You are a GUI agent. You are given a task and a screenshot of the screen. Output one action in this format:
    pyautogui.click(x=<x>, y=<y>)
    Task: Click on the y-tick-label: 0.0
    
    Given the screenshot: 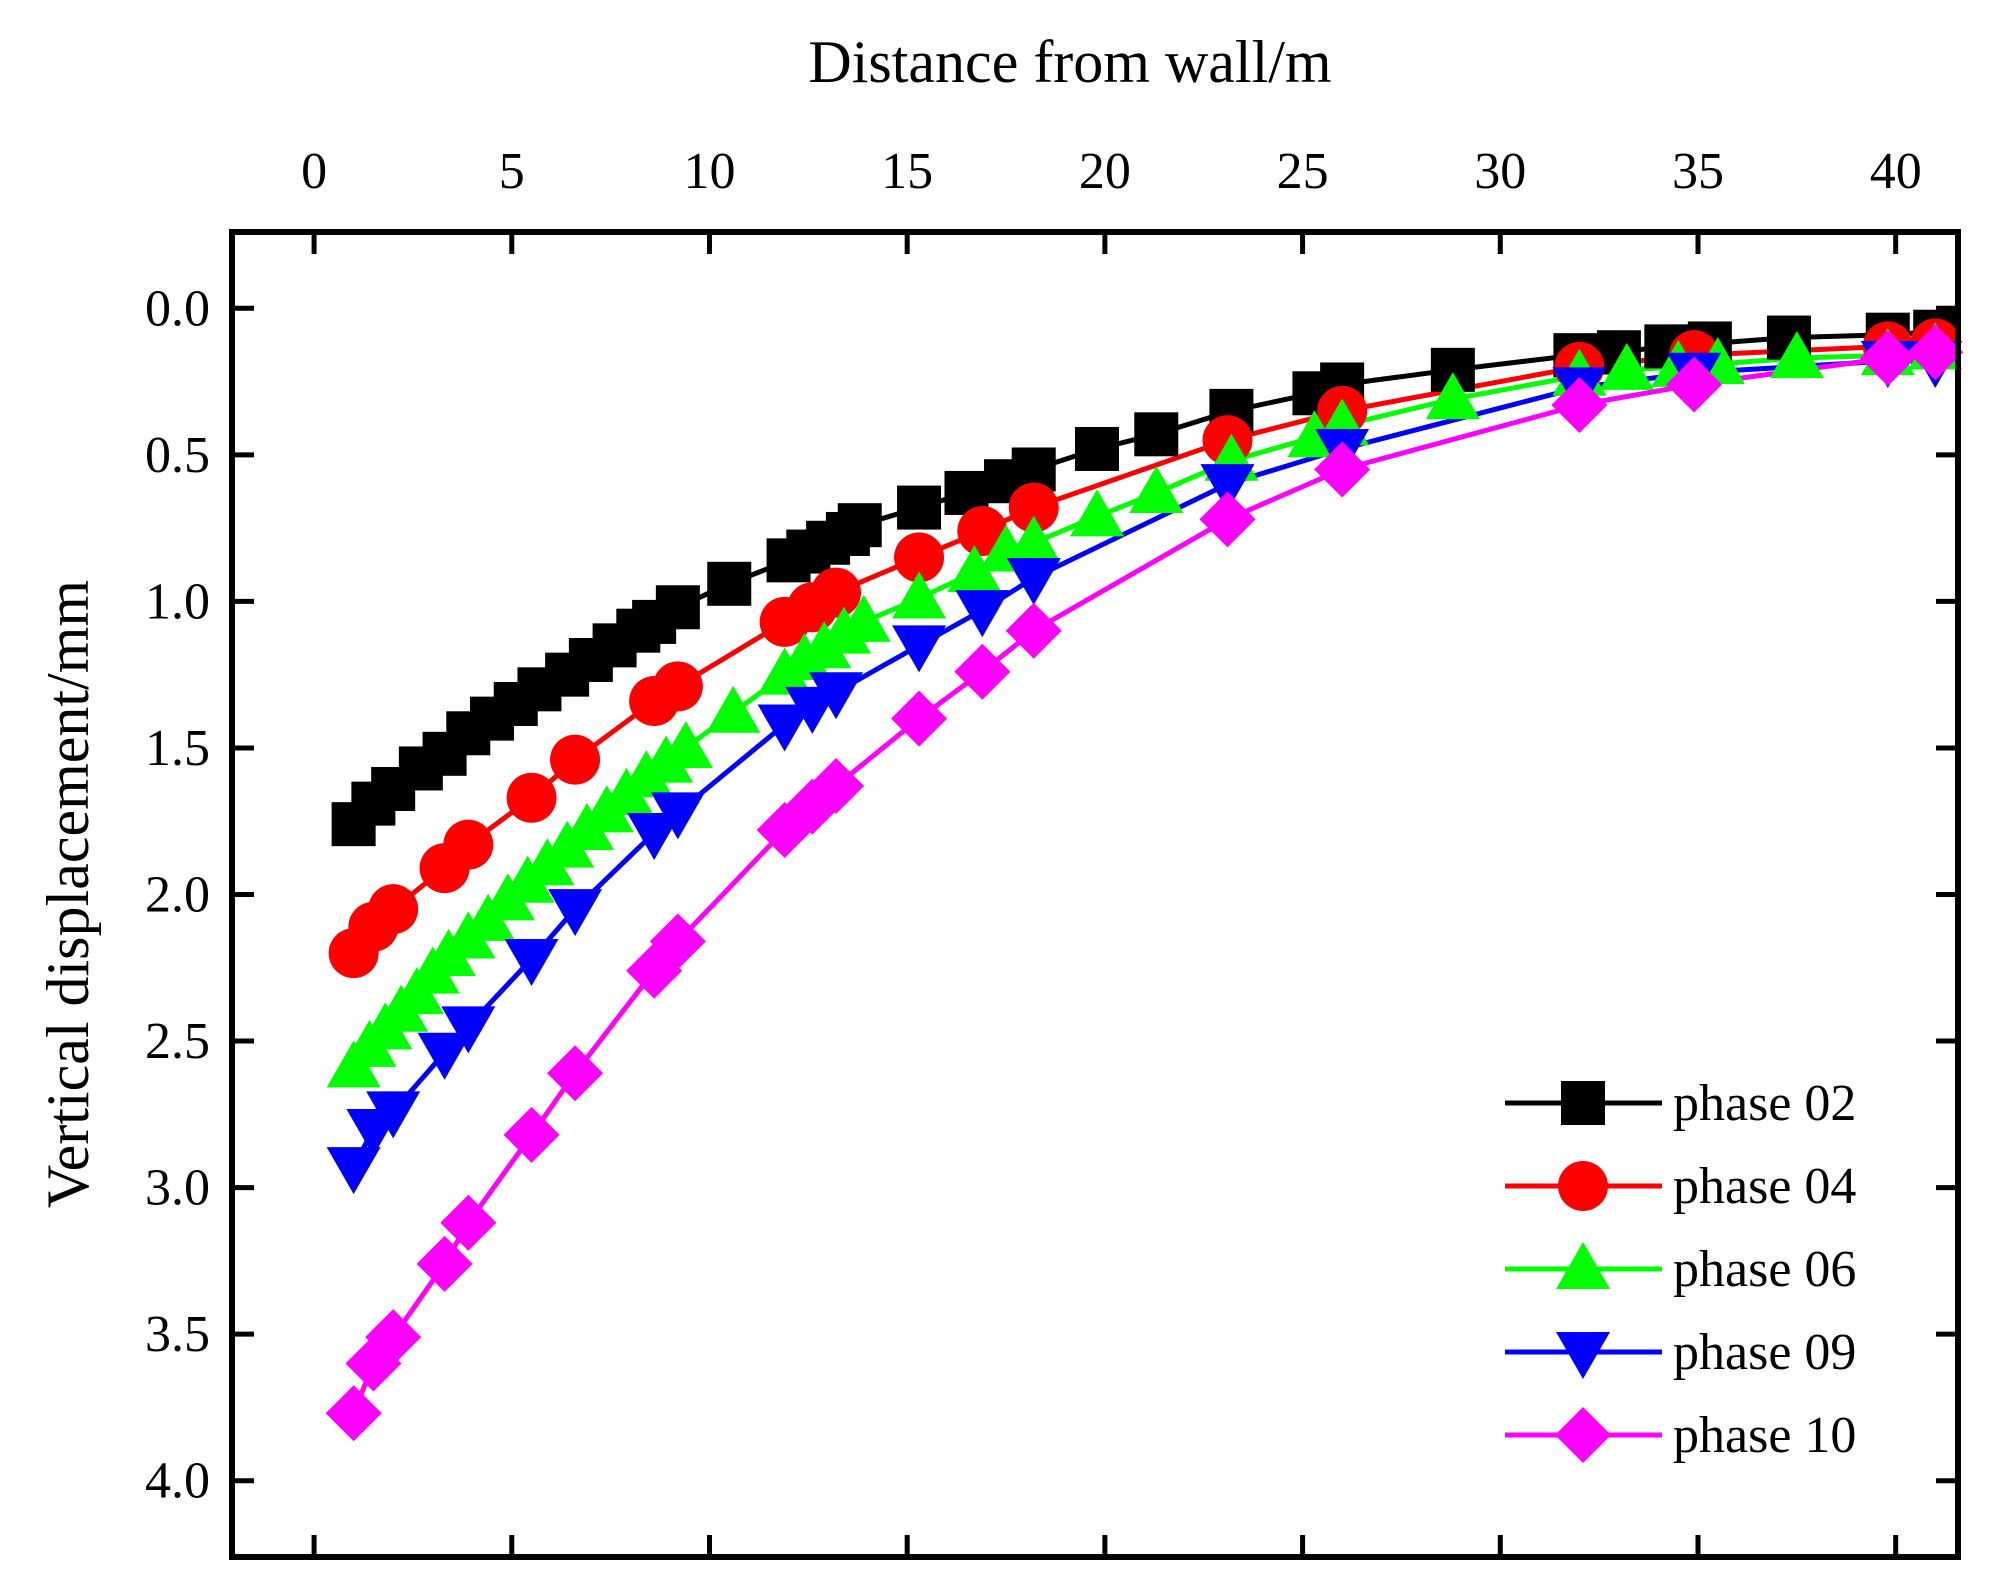 What is the action you would take?
    pyautogui.click(x=177, y=308)
    